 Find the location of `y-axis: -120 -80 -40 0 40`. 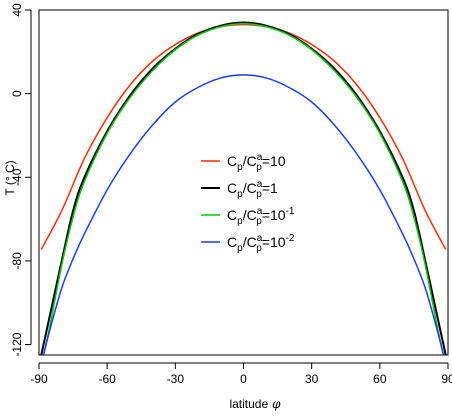

y-axis: -120 -80 -40 0 40 is located at coordinates (21, 180).